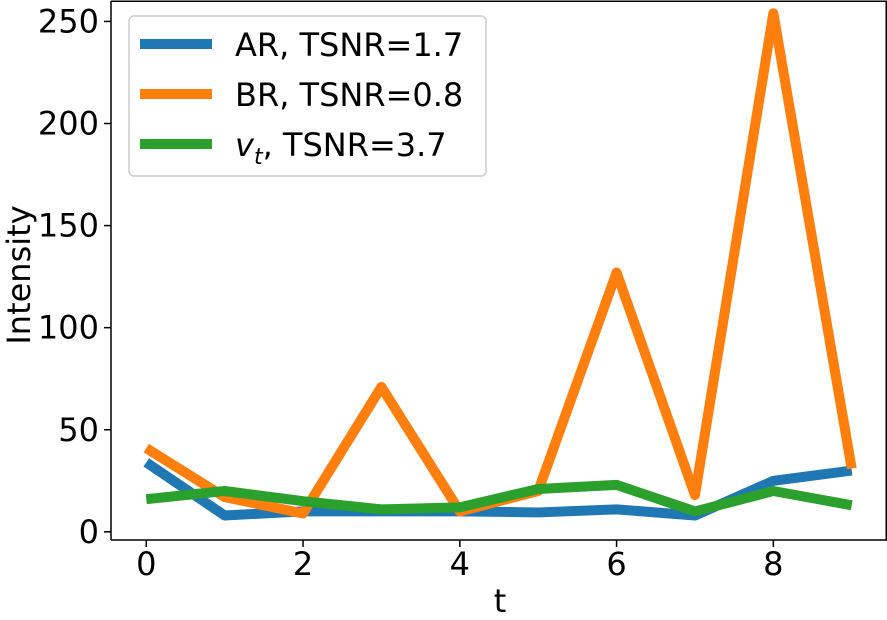  What do you see at coordinates (349, 45) in the screenshot?
I see `legend-label-ar: AR, TSNR=1.7` at bounding box center [349, 45].